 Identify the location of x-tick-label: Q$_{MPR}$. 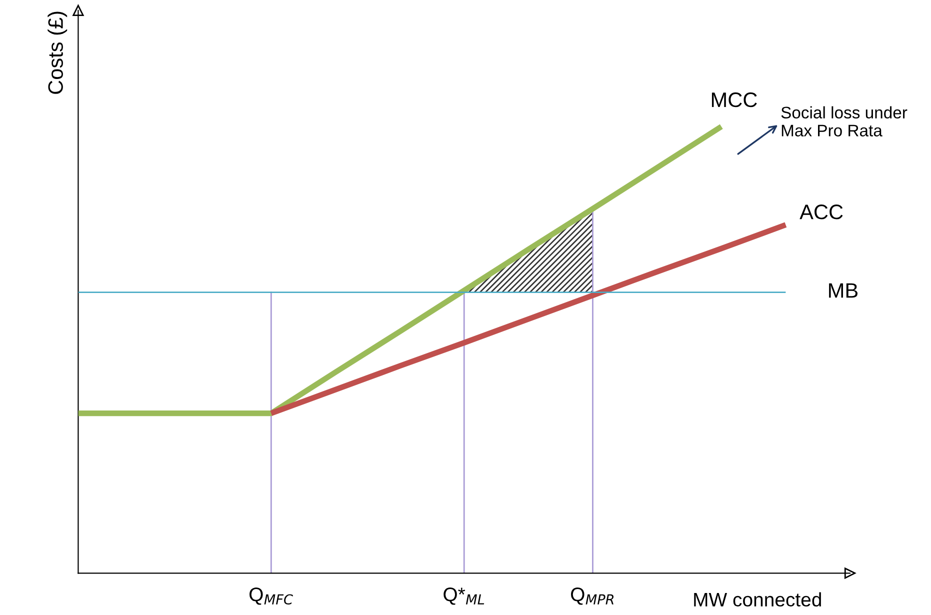
(592, 596).